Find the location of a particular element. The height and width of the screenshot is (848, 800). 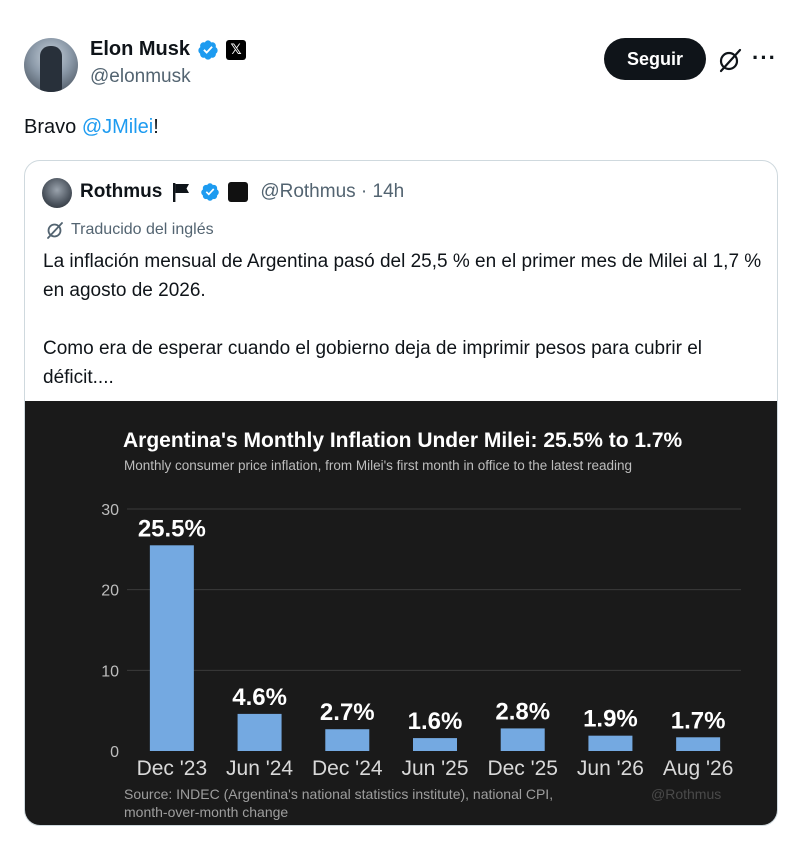

mention-link: @JMilei is located at coordinates (117, 127).